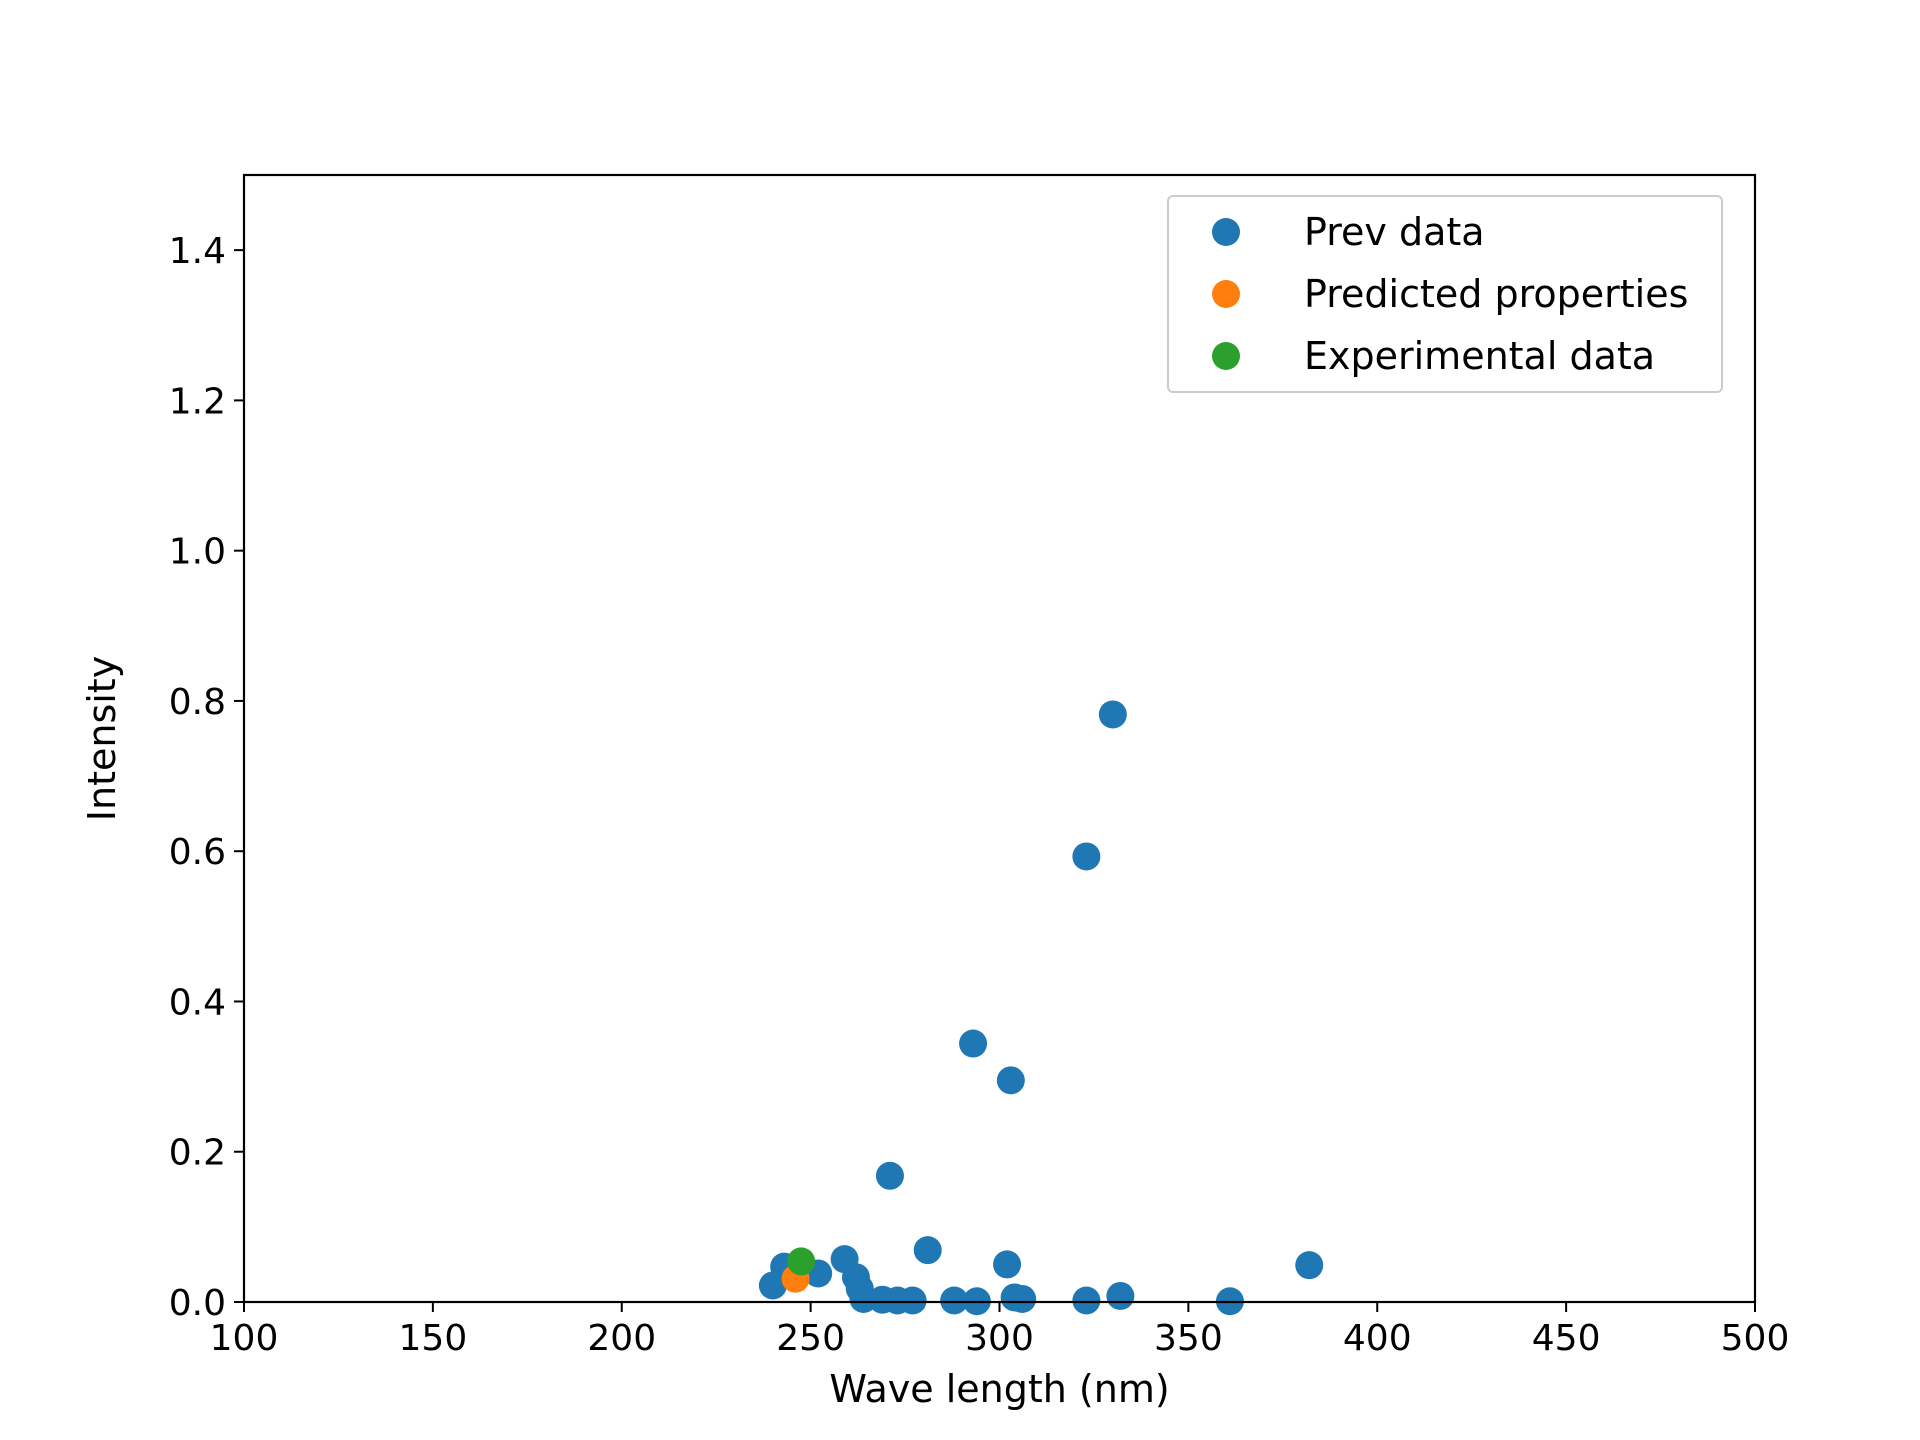 This screenshot has width=1920, height=1440. Describe the element at coordinates (102, 738) in the screenshot. I see `y-axis-label: Intensity` at that location.